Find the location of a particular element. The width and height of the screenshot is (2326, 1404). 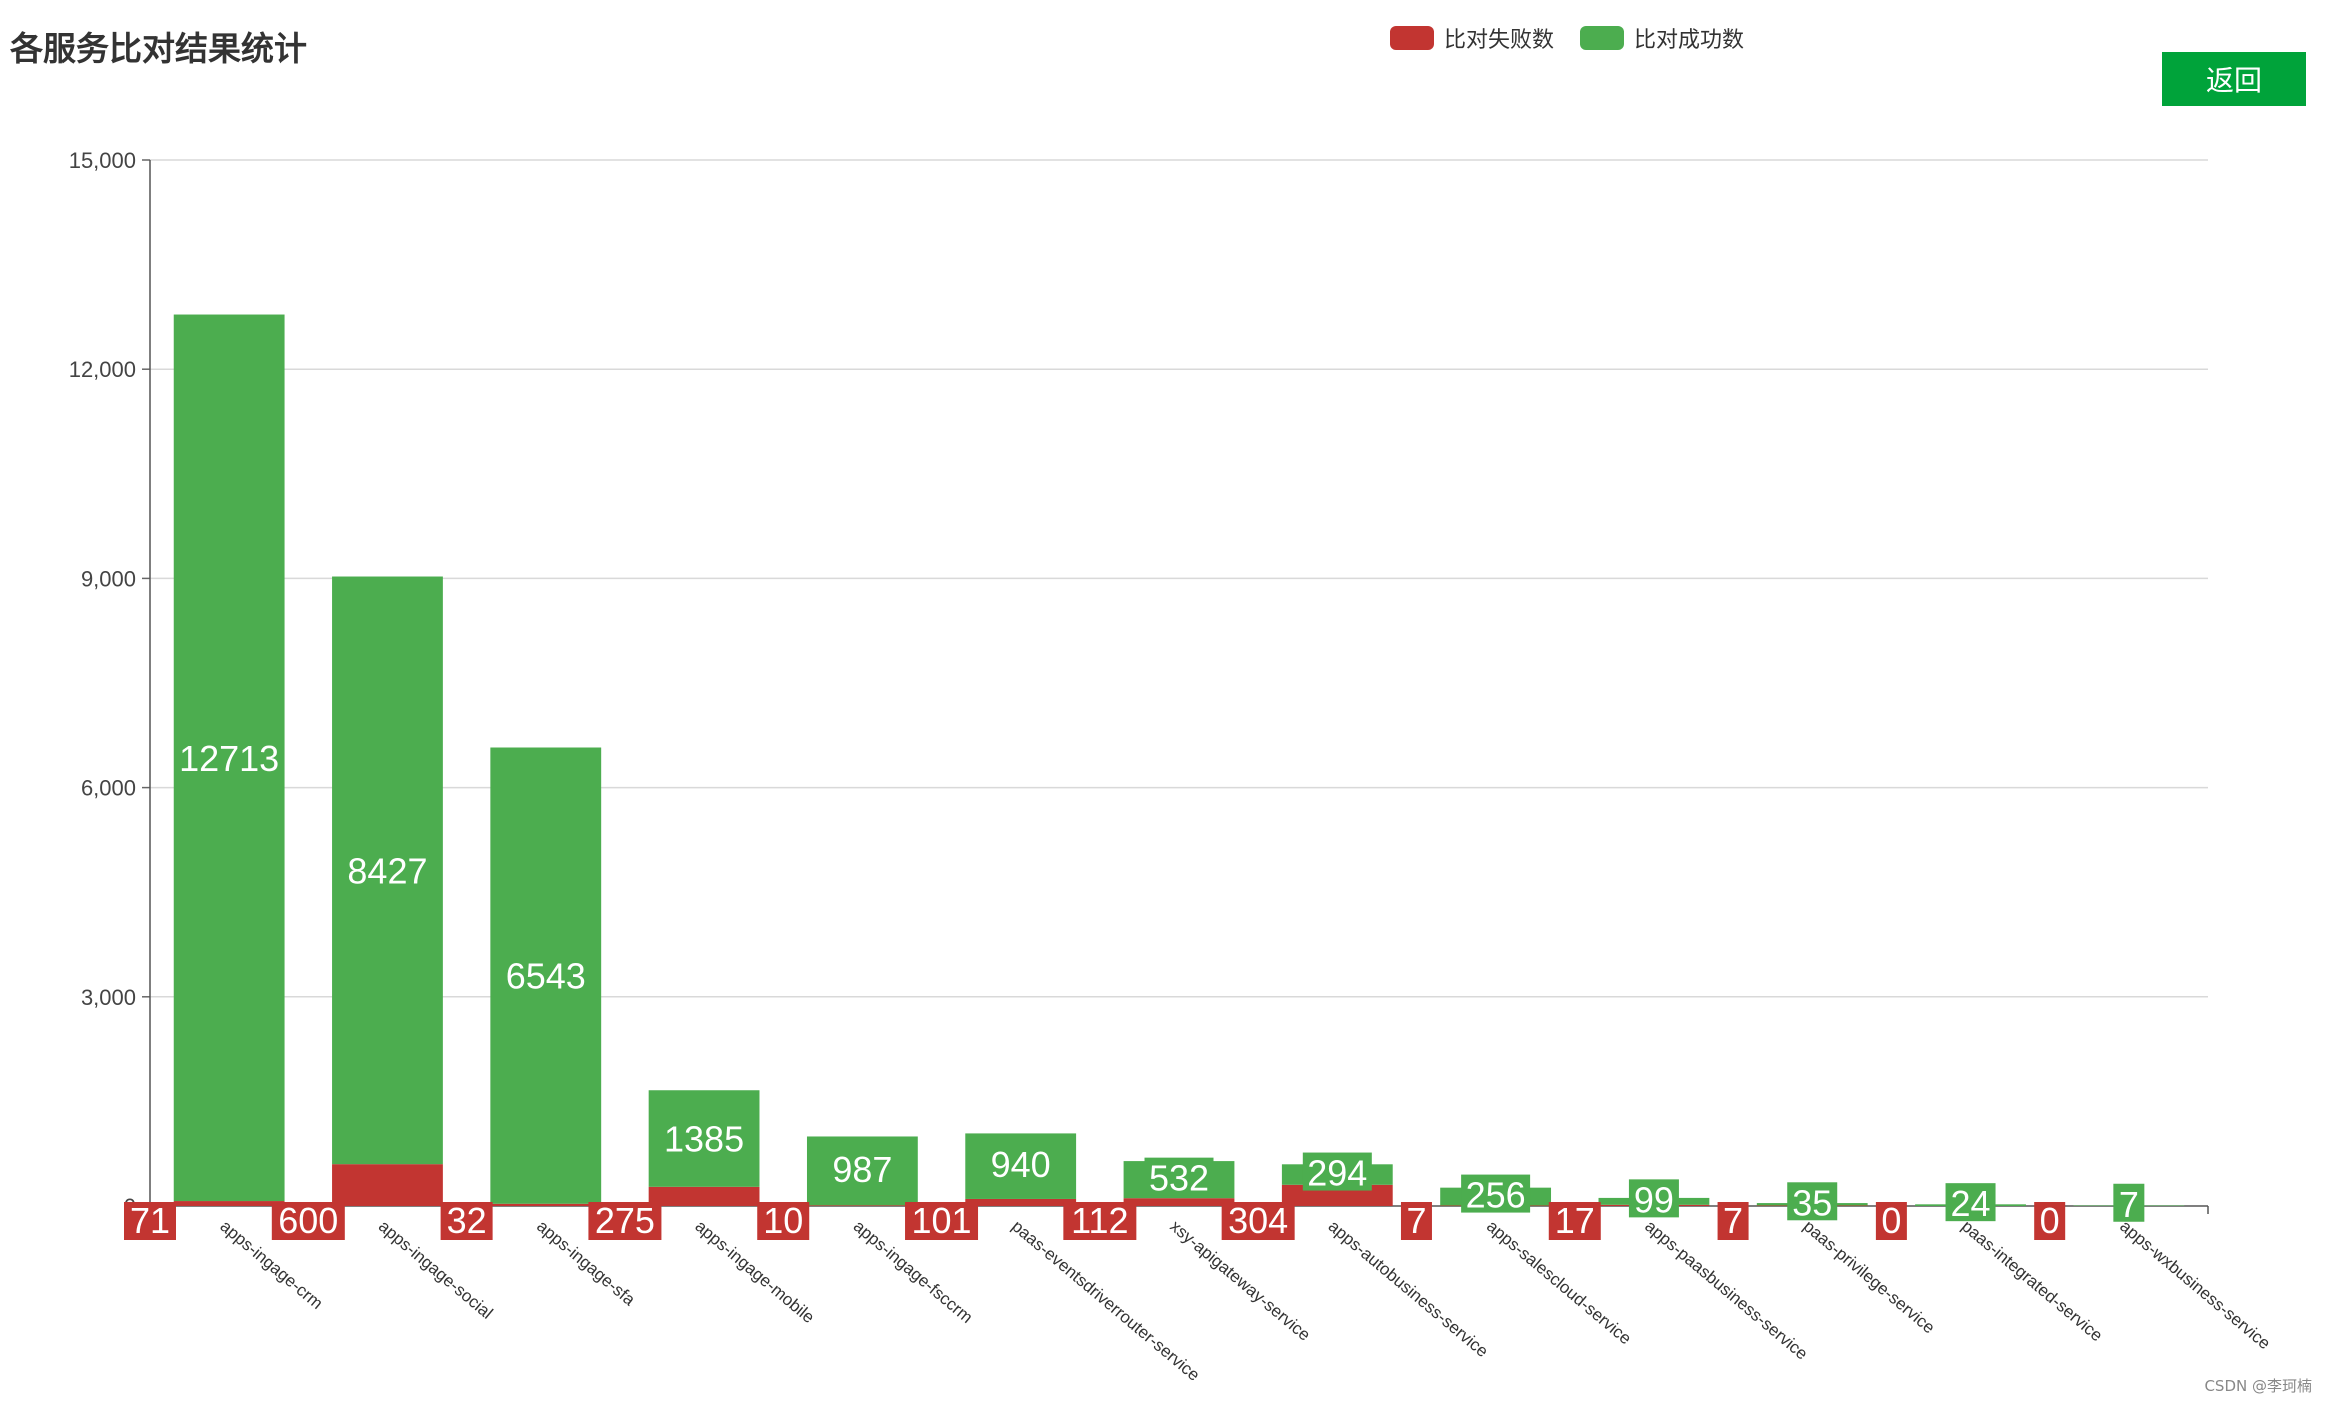

legend-item-failed: 比对失败数 is located at coordinates (1472, 38).